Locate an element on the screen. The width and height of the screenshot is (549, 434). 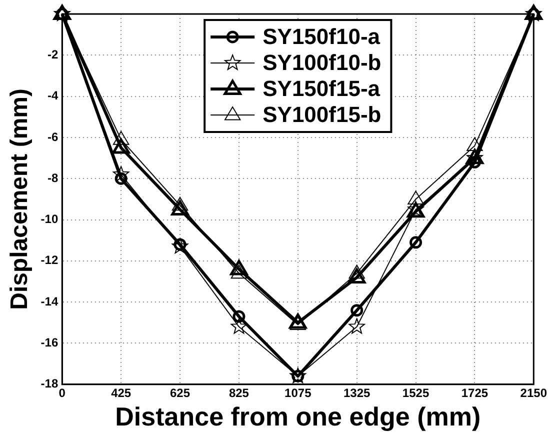
y-tick-label: -2 is located at coordinates (52, 54).